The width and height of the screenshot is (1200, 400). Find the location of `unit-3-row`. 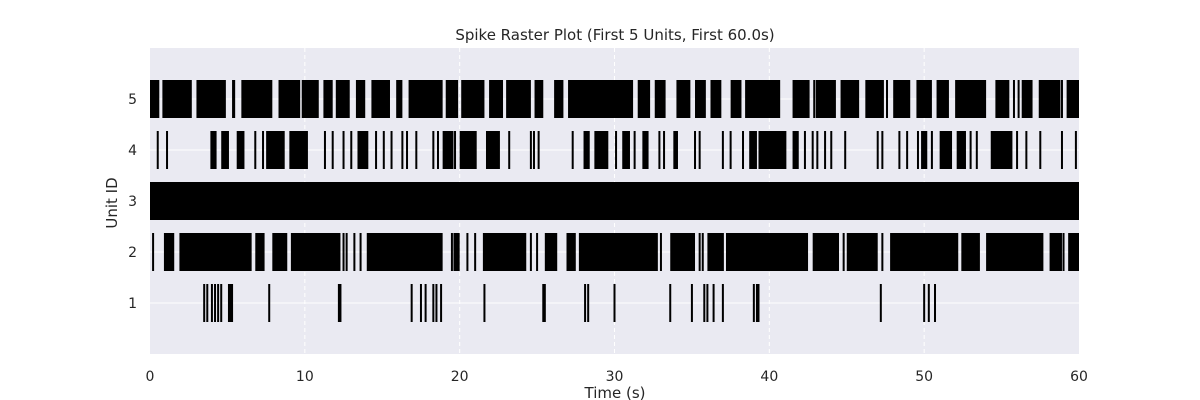

unit-3-row is located at coordinates (614, 201).